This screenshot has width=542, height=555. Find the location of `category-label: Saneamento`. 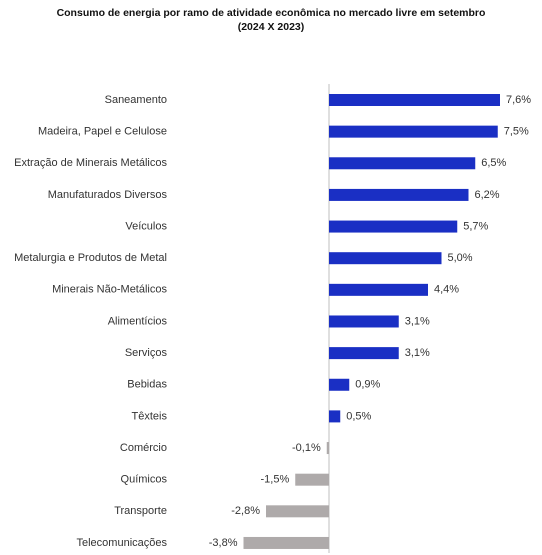

category-label: Saneamento is located at coordinates (136, 100).